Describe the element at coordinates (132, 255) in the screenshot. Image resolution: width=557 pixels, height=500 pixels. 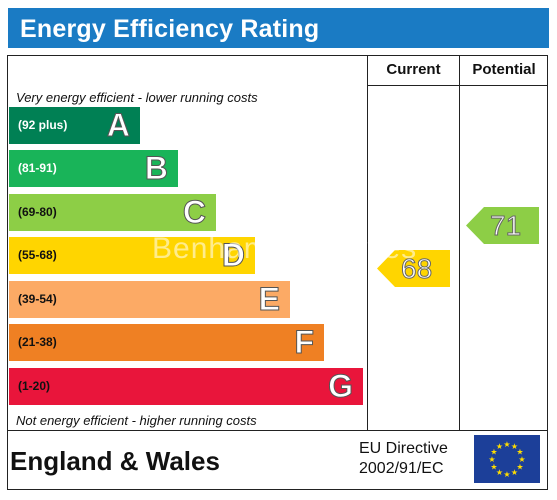
I see `band-d: (55-68) D` at that location.